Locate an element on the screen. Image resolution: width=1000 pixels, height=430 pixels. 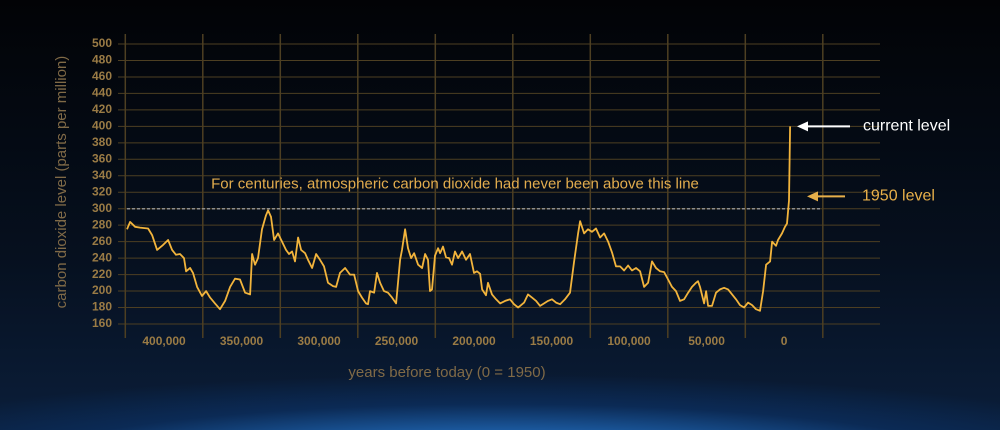
y-tick-label: 280 is located at coordinates (102, 224).